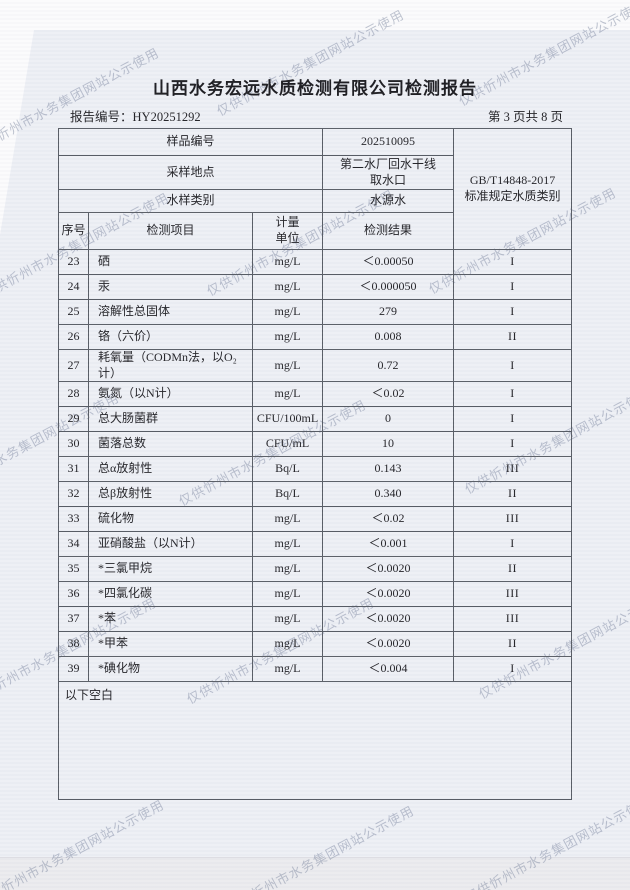  Describe the element at coordinates (17, 132) in the screenshot. I see `page-corner-fold` at that location.